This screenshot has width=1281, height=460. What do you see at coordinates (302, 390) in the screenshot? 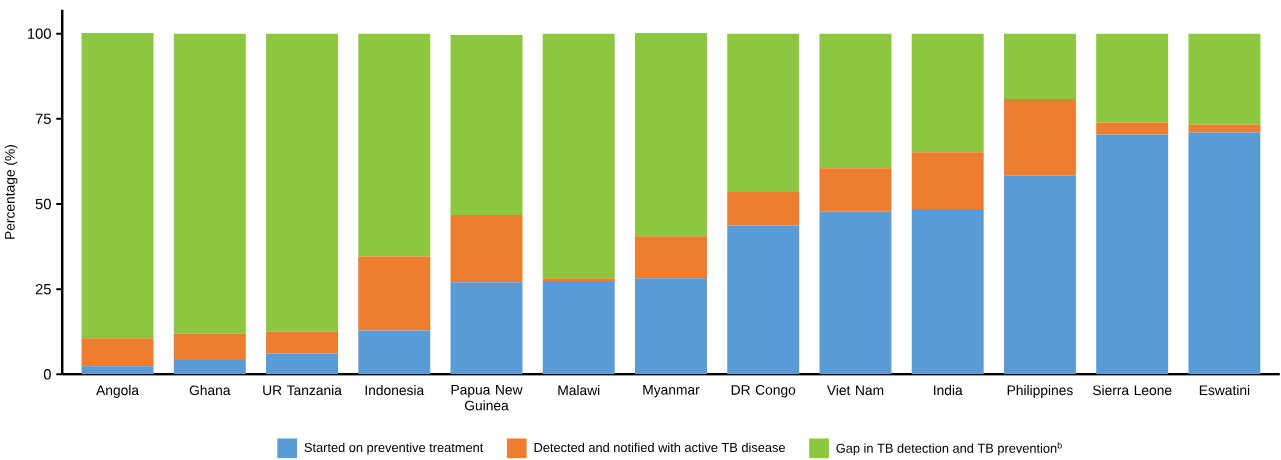
I see `x-tick-label: UR Tanzania` at bounding box center [302, 390].